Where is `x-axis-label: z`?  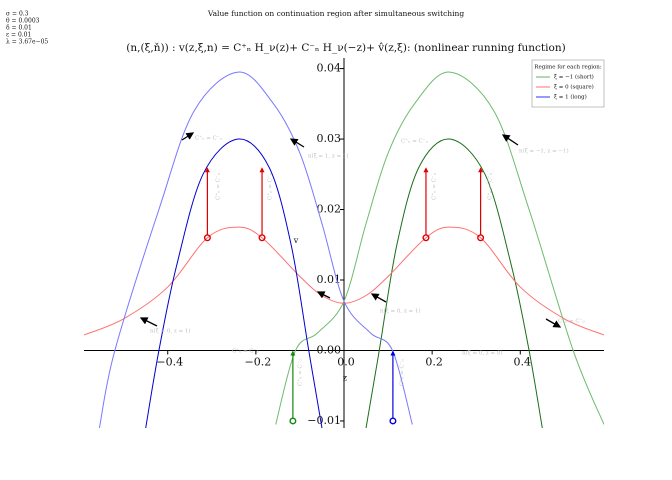
x-axis-label: z is located at coordinates (345, 377).